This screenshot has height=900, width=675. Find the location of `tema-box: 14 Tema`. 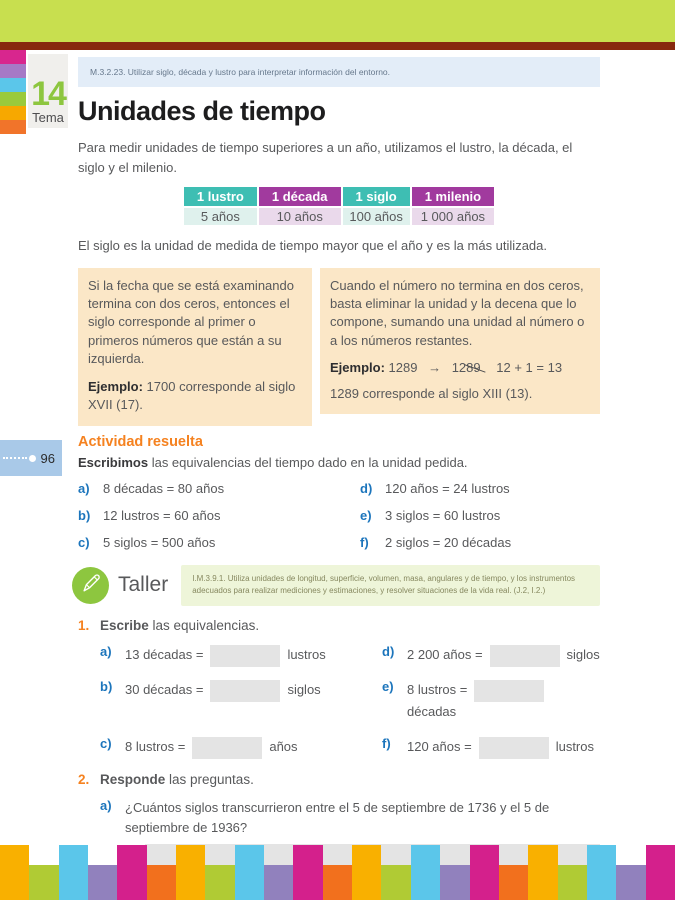

tema-box: 14 Tema is located at coordinates (48, 91).